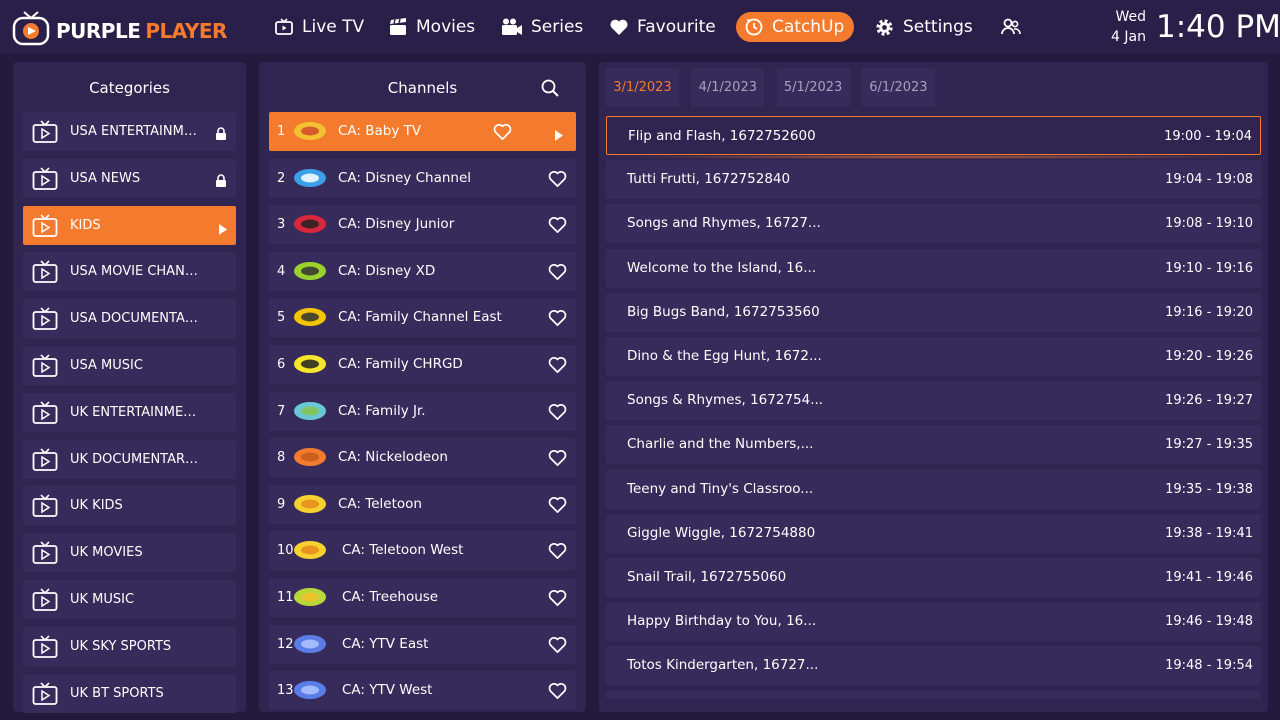 Image resolution: width=1280 pixels, height=720 pixels. What do you see at coordinates (102, 599) in the screenshot?
I see `category-label: UK MUSIC` at bounding box center [102, 599].